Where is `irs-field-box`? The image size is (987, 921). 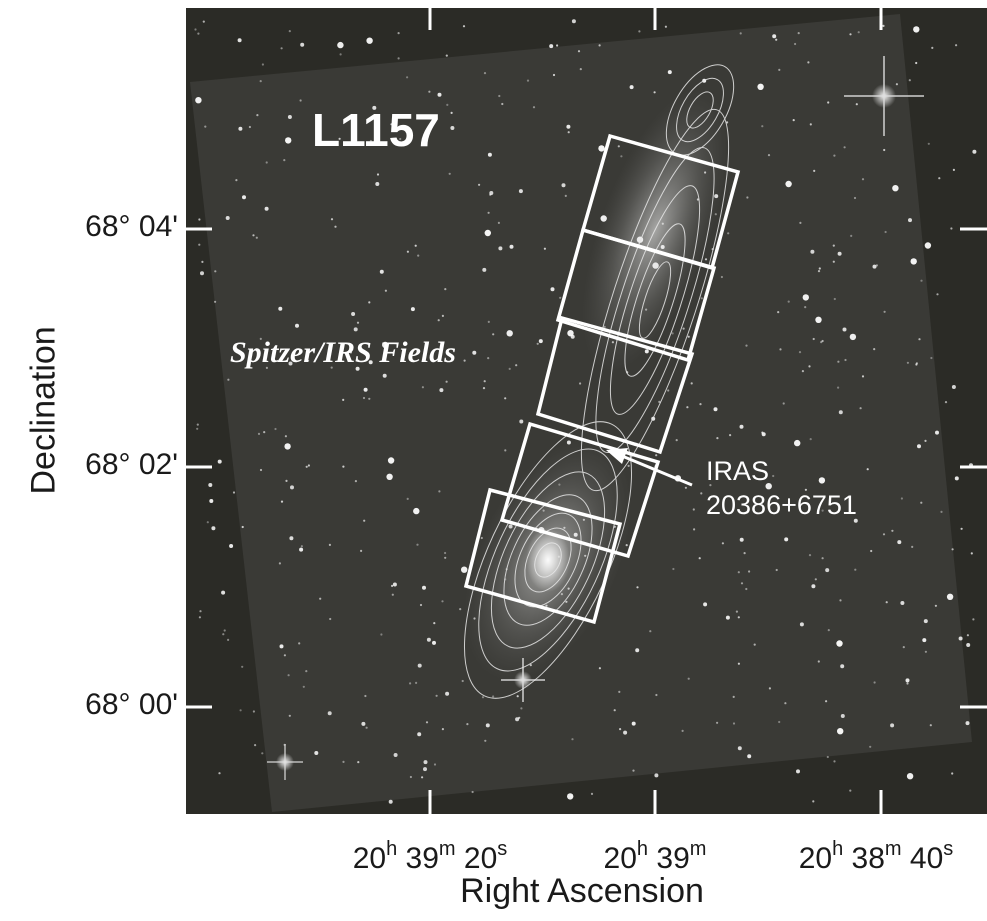
irs-field-box is located at coordinates (543, 556).